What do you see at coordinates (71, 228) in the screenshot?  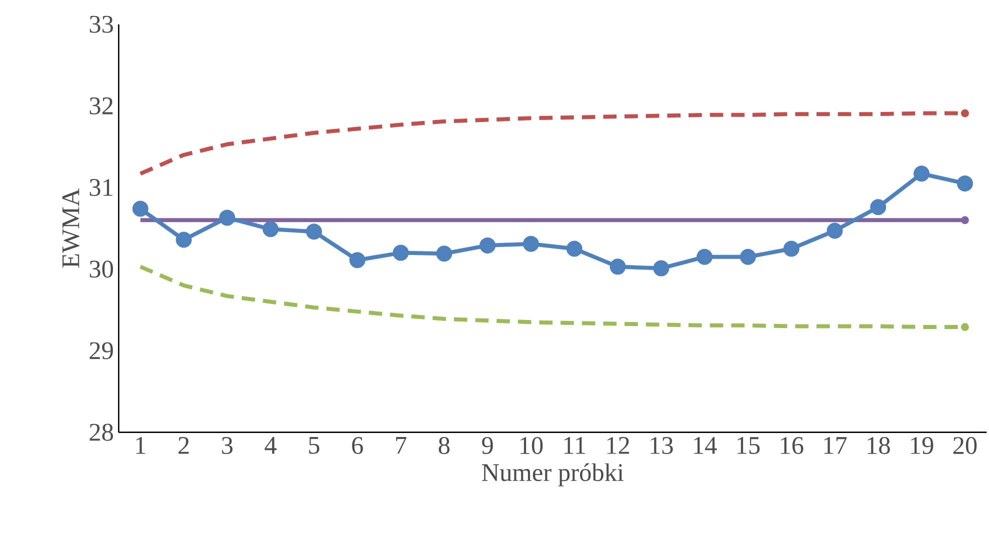 I see `y-axis-title: EWMA` at bounding box center [71, 228].